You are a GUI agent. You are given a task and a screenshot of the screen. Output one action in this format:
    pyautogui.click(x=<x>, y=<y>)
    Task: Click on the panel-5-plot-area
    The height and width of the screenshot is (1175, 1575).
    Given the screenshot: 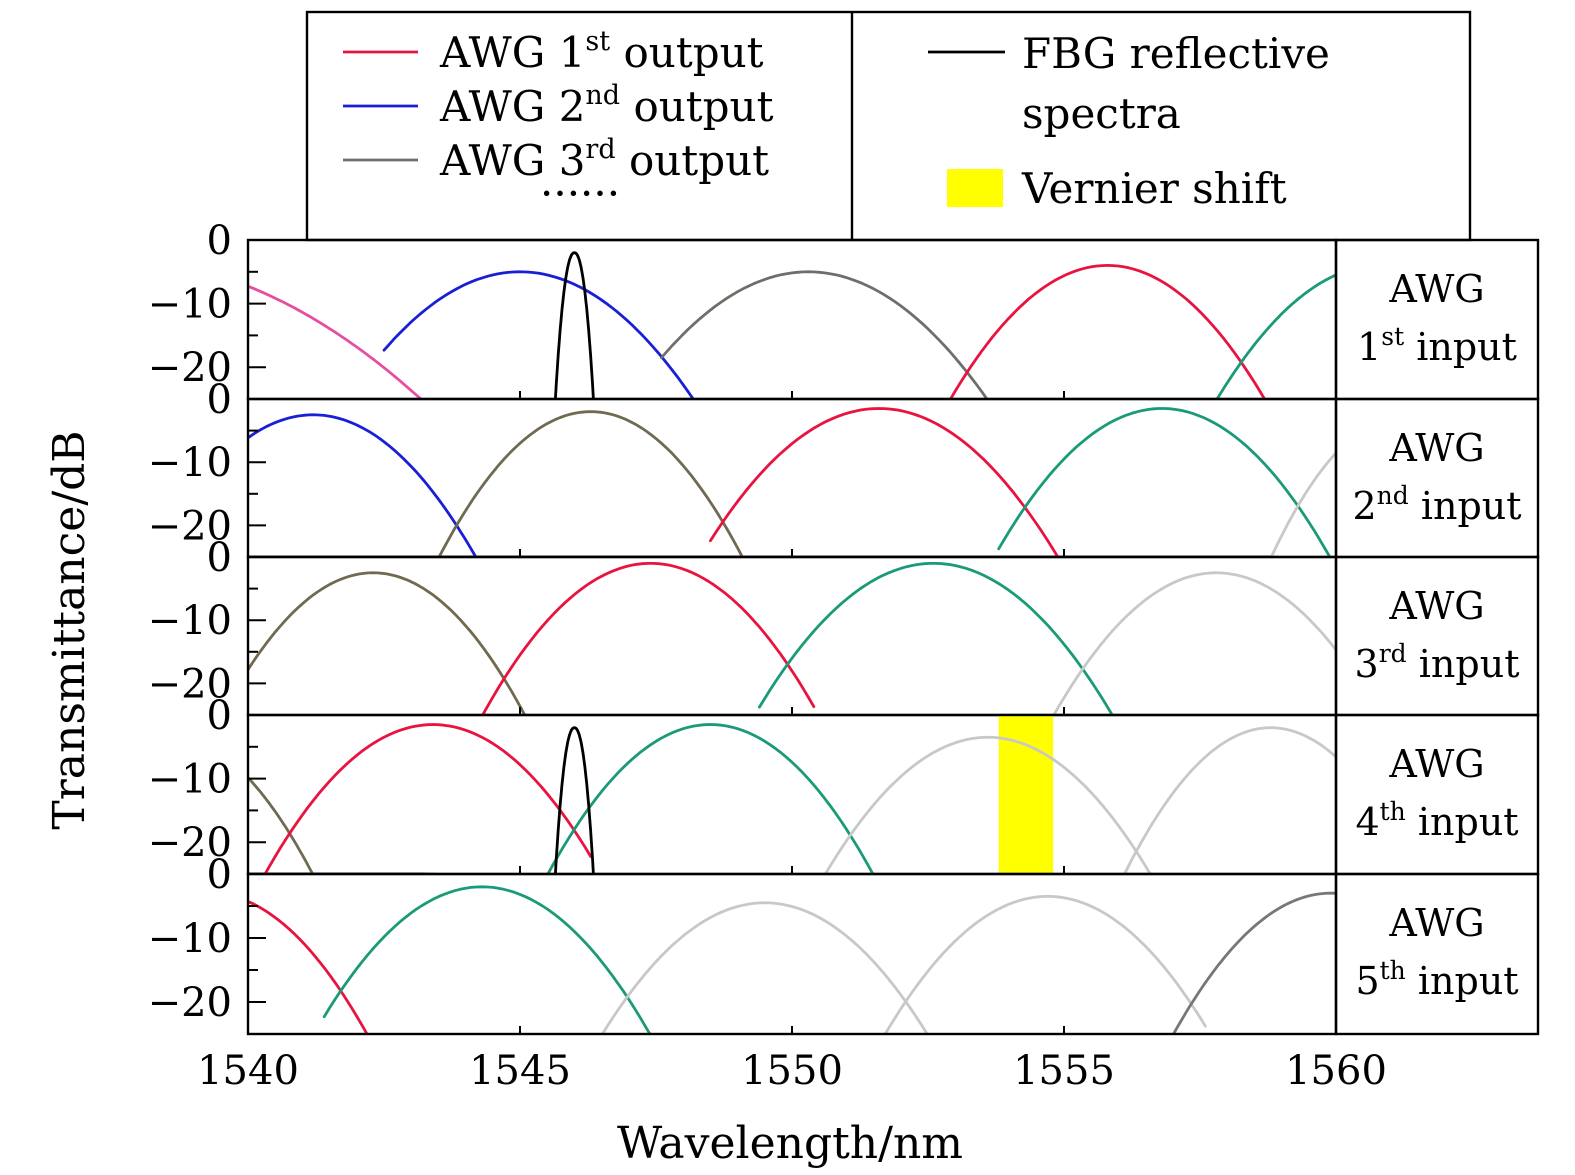 What is the action you would take?
    pyautogui.click(x=792, y=959)
    